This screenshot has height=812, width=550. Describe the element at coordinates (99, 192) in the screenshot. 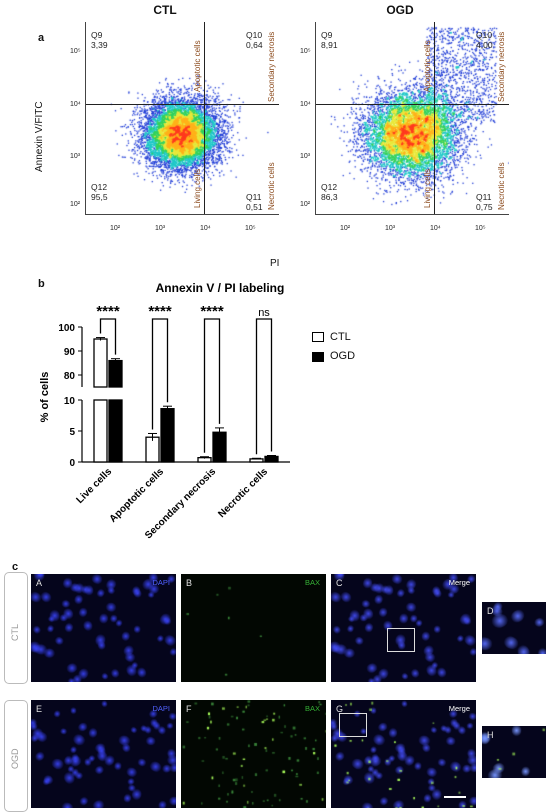

I see `quadrant-q12-ctl: Q12 95,5` at that location.